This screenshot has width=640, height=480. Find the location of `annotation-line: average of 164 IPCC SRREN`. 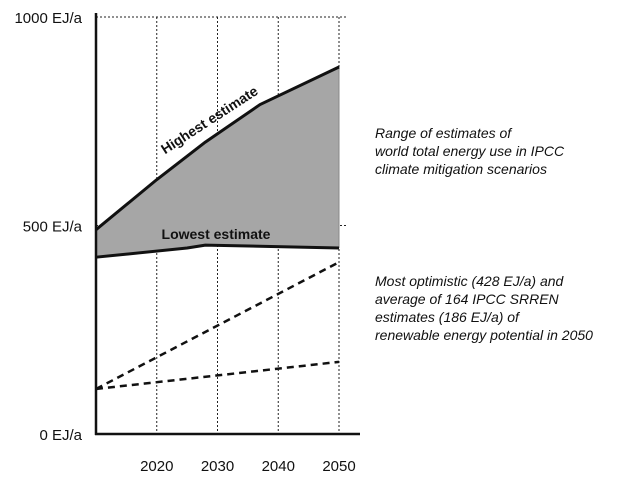

annotation-line: average of 164 IPCC SRREN is located at coordinates (467, 299).